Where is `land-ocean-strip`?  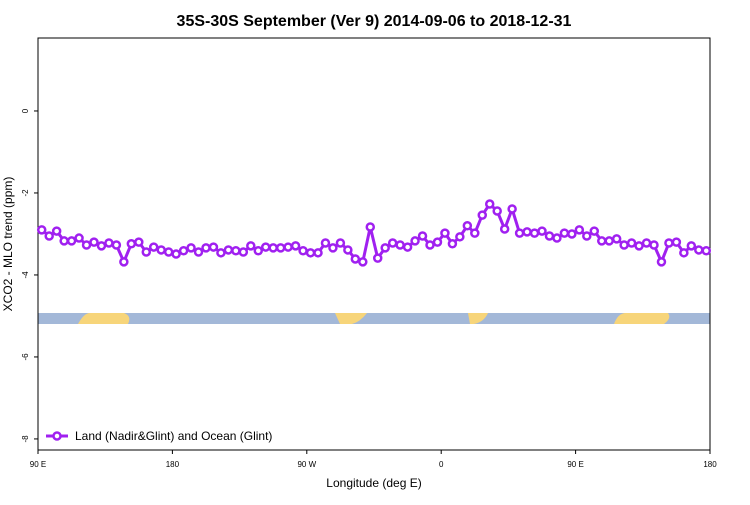 land-ocean-strip is located at coordinates (374, 318).